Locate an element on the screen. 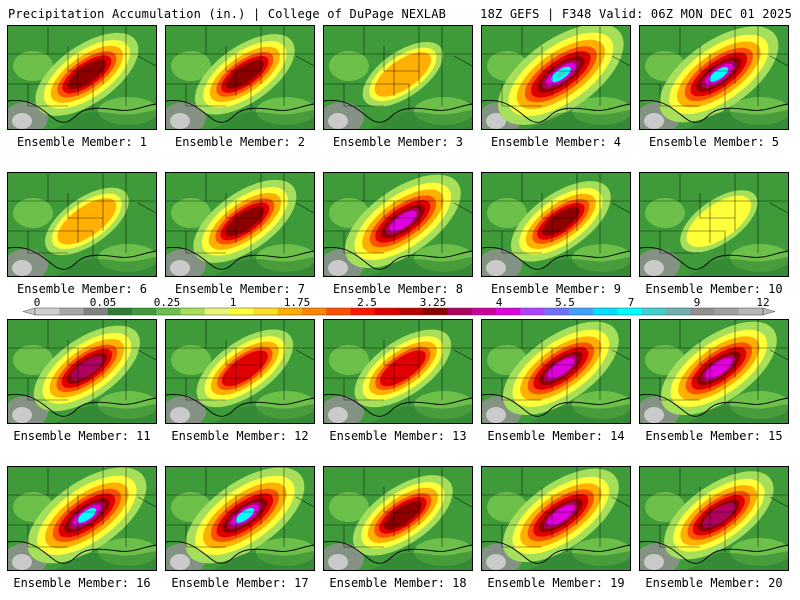 Image resolution: width=800 pixels, height=600 pixels. ensemble-member-label: Ensemble Member: 13 is located at coordinates (398, 436).